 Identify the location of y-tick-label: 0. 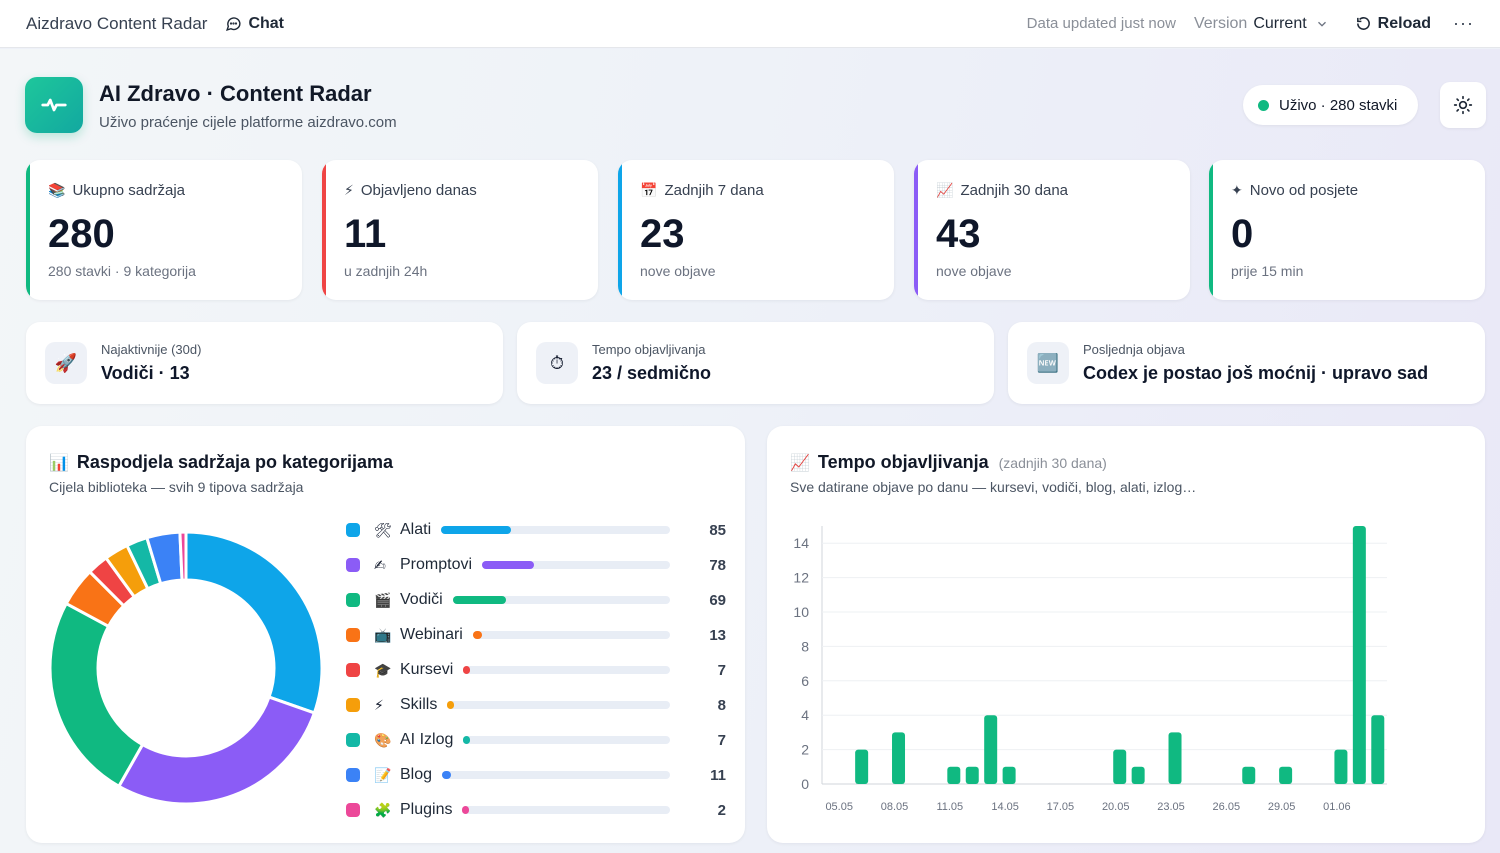
(805, 784).